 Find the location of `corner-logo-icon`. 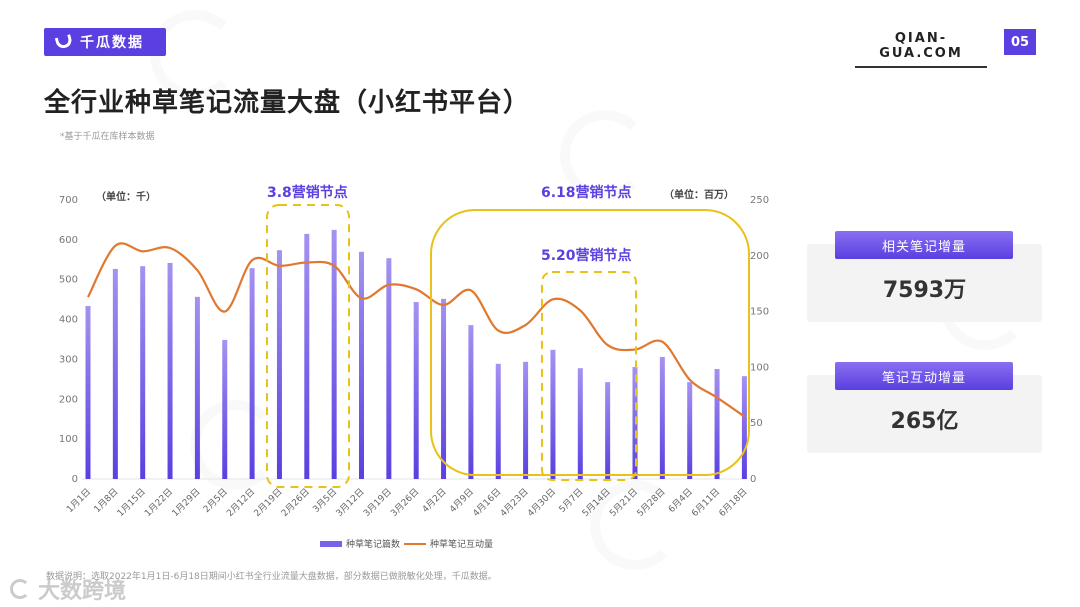

corner-logo-icon is located at coordinates (20, 589).